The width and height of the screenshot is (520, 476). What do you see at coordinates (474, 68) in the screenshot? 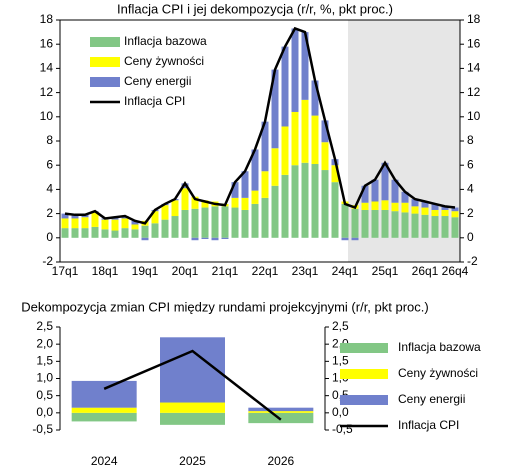
I see `y2-tick-label: 14` at bounding box center [474, 68].